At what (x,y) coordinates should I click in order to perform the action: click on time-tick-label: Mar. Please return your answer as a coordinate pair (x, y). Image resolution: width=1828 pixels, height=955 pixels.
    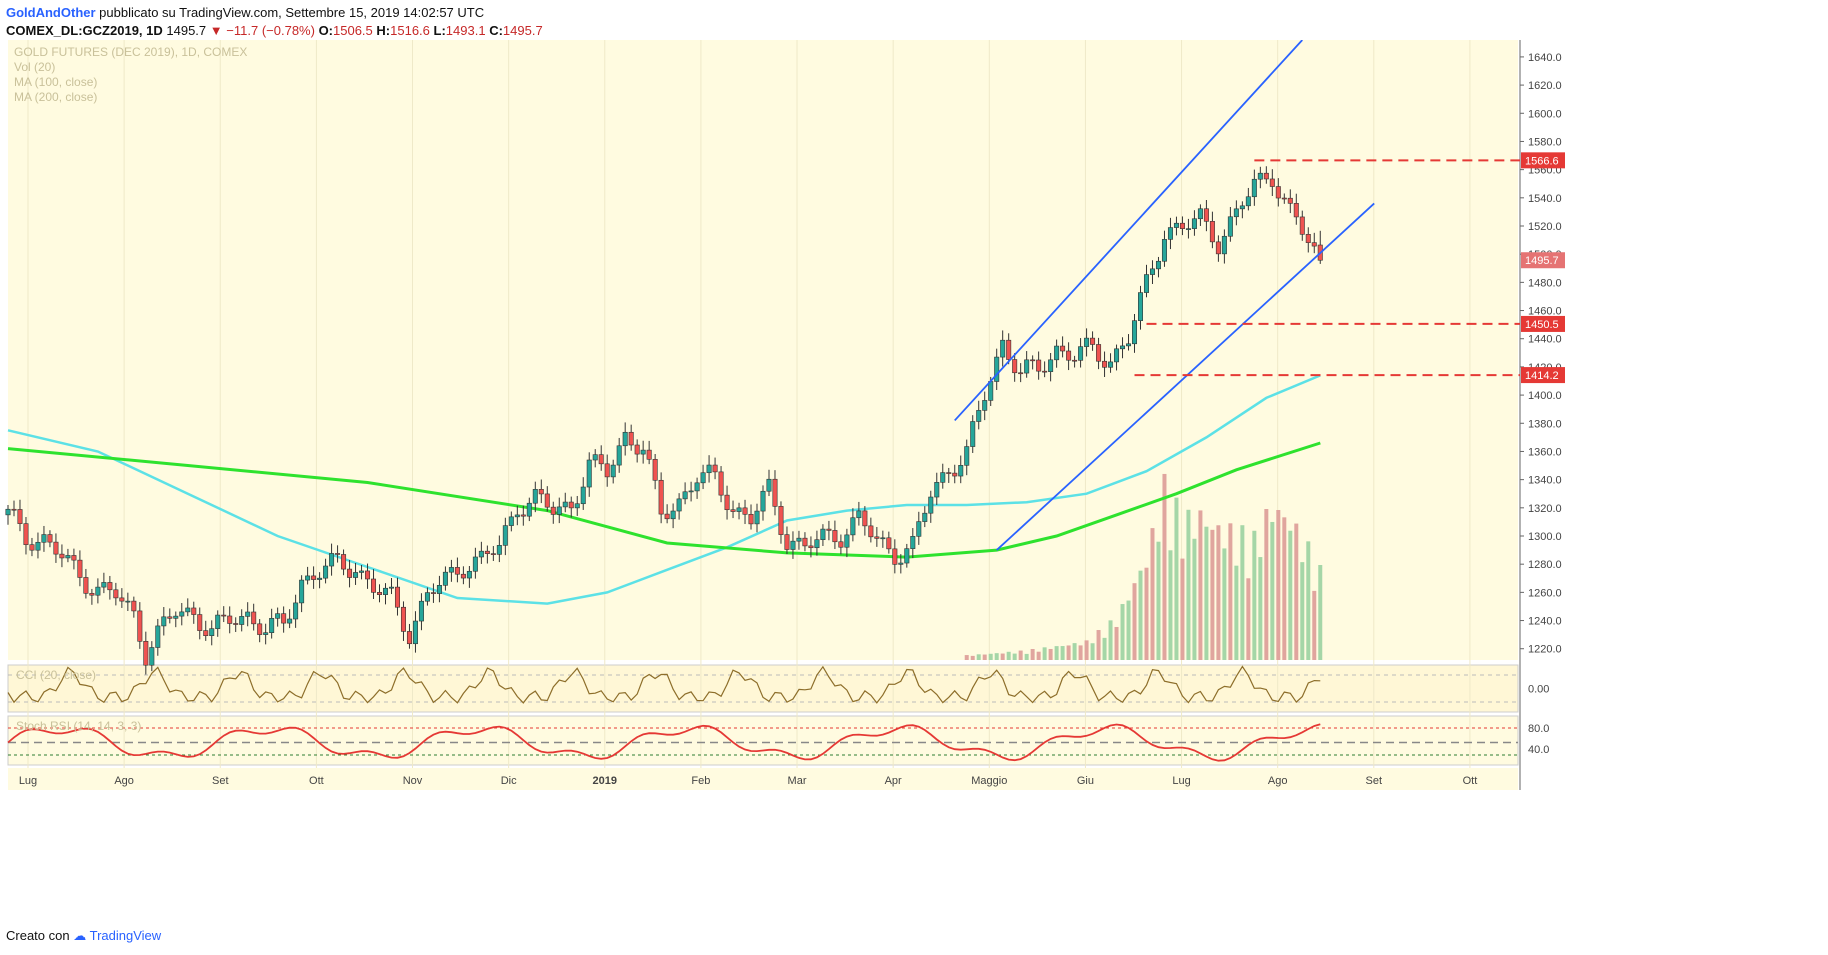
    Looking at the image, I should click on (797, 781).